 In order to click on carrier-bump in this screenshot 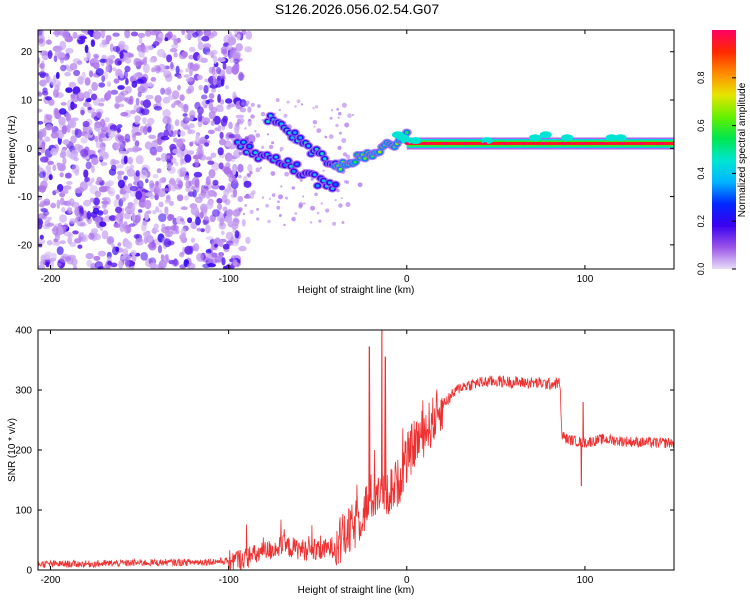, I will do `click(567, 138)`.